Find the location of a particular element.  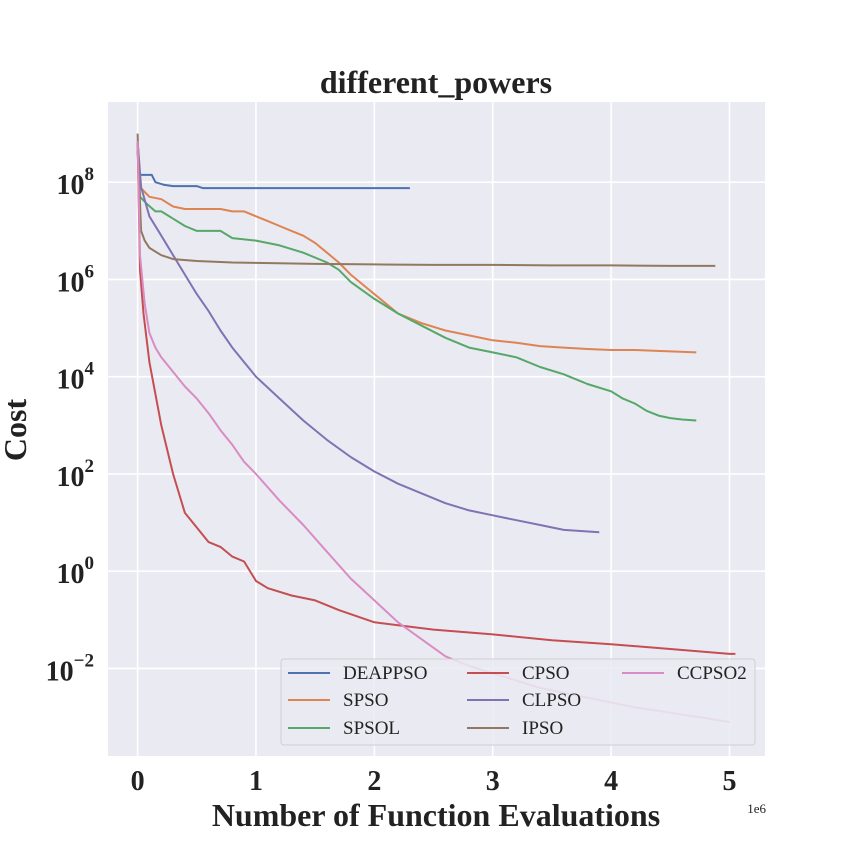

legend-label-ipso: IPSO is located at coordinates (542, 728).